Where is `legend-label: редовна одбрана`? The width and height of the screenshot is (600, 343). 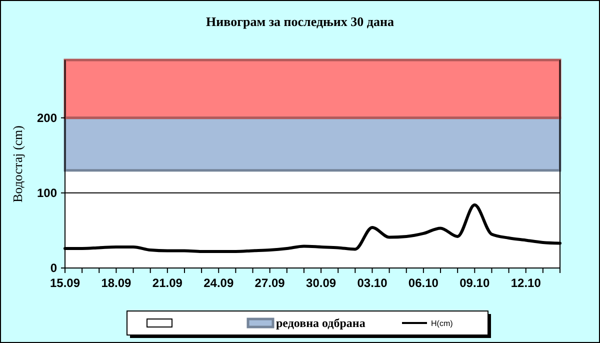
legend-label: редовна одбрана is located at coordinates (321, 323).